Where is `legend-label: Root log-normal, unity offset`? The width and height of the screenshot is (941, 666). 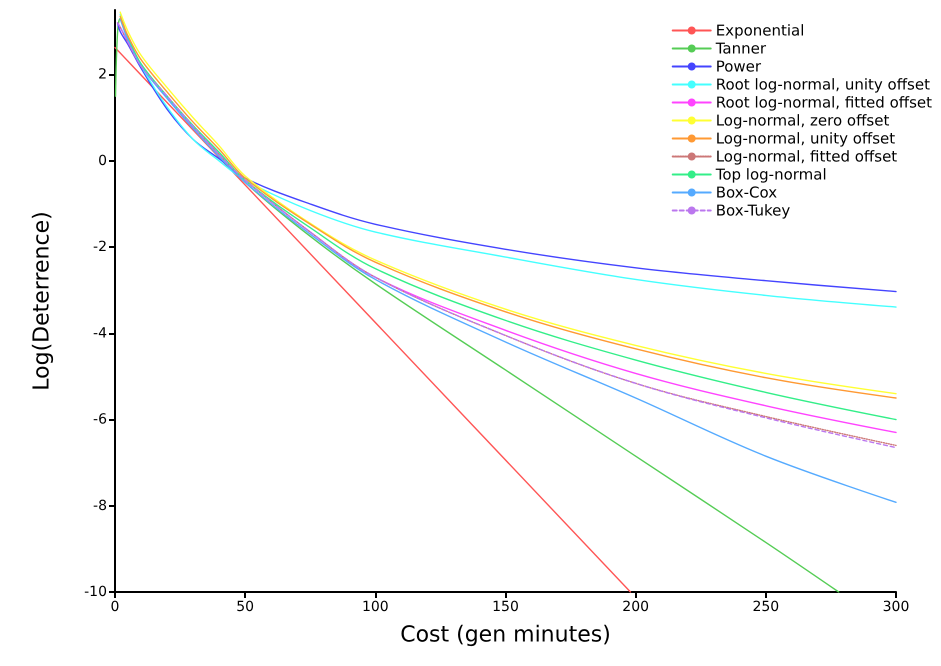 legend-label: Root log-normal, unity offset is located at coordinates (823, 85).